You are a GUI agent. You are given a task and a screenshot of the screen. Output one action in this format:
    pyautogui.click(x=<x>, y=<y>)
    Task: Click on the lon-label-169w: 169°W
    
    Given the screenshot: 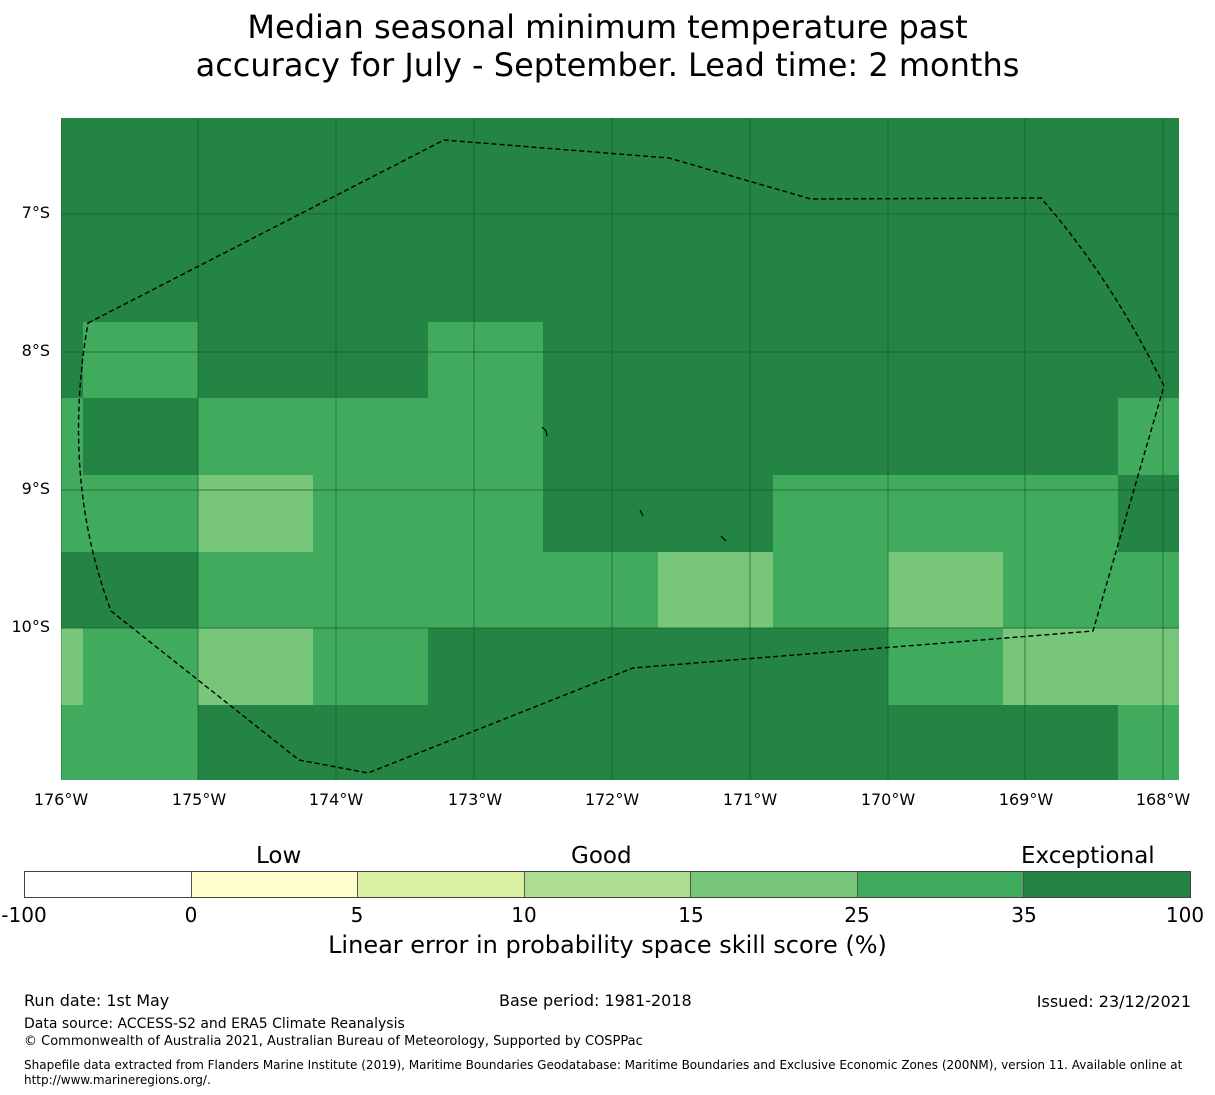 What is the action you would take?
    pyautogui.click(x=1026, y=799)
    